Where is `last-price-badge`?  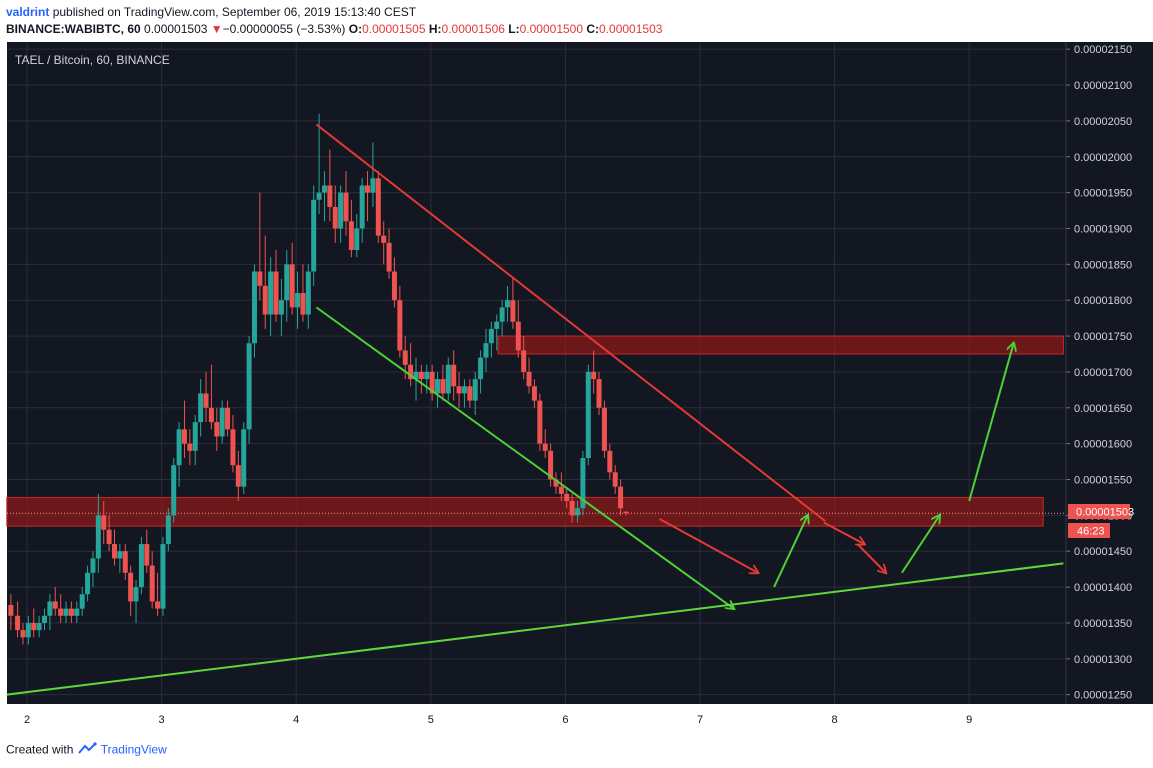 last-price-badge is located at coordinates (1099, 511).